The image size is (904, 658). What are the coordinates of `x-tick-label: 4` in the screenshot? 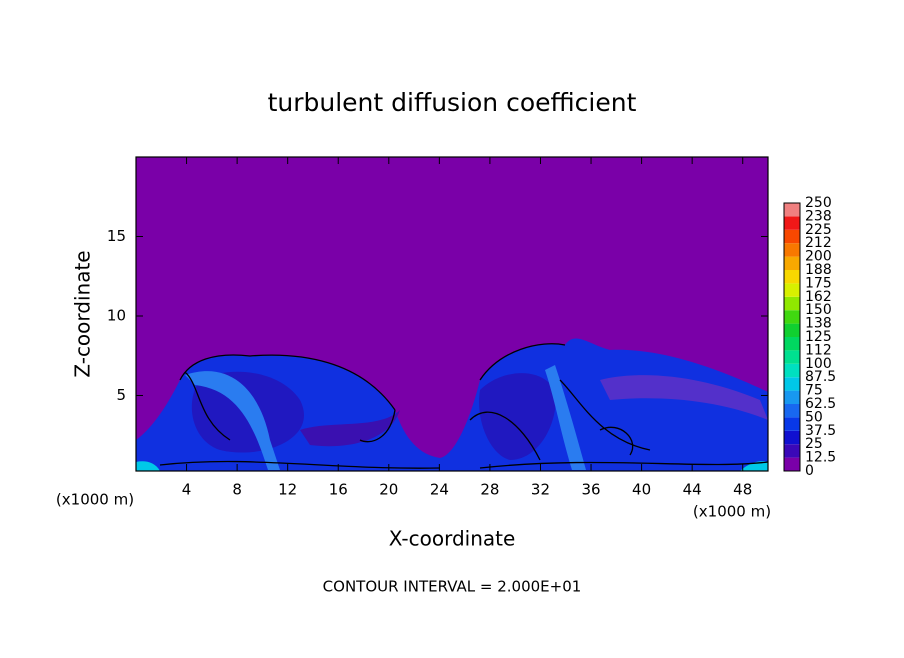 It's located at (187, 490).